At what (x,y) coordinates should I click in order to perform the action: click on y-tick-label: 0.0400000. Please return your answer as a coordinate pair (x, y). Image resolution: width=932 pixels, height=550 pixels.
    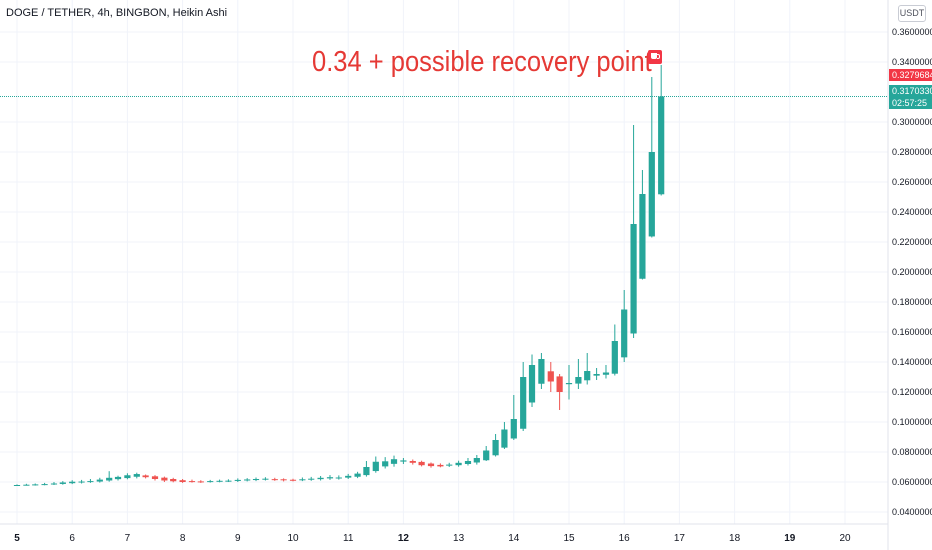
    Looking at the image, I should click on (912, 512).